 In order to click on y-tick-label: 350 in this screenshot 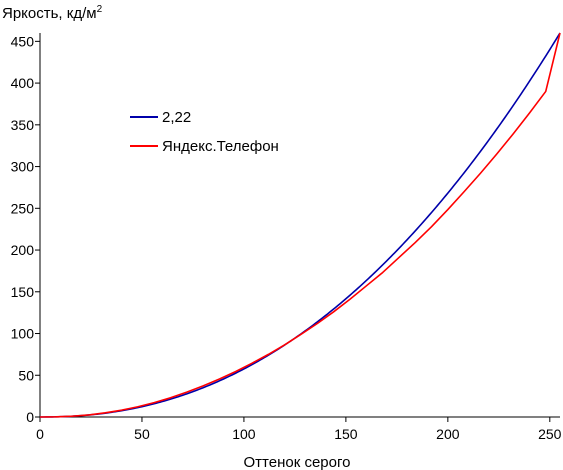, I will do `click(23, 125)`.